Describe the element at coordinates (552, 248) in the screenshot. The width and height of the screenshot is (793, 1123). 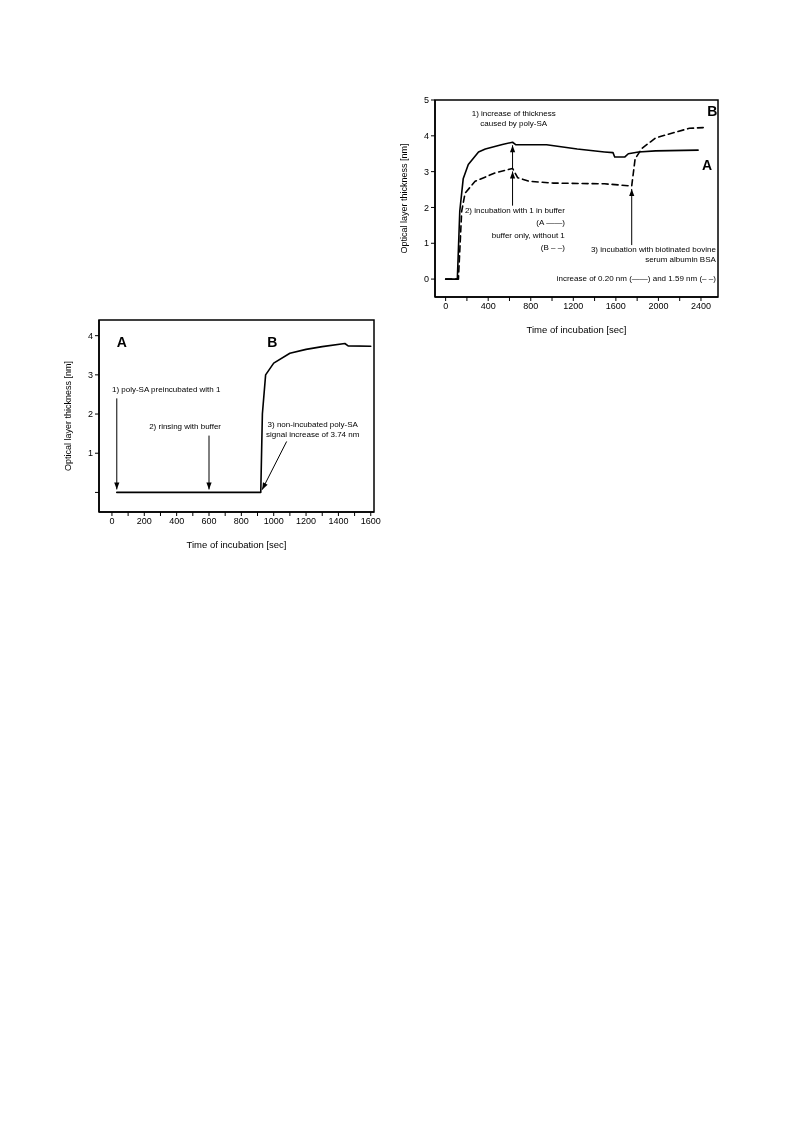
I see `annotation: (B – –)` at that location.